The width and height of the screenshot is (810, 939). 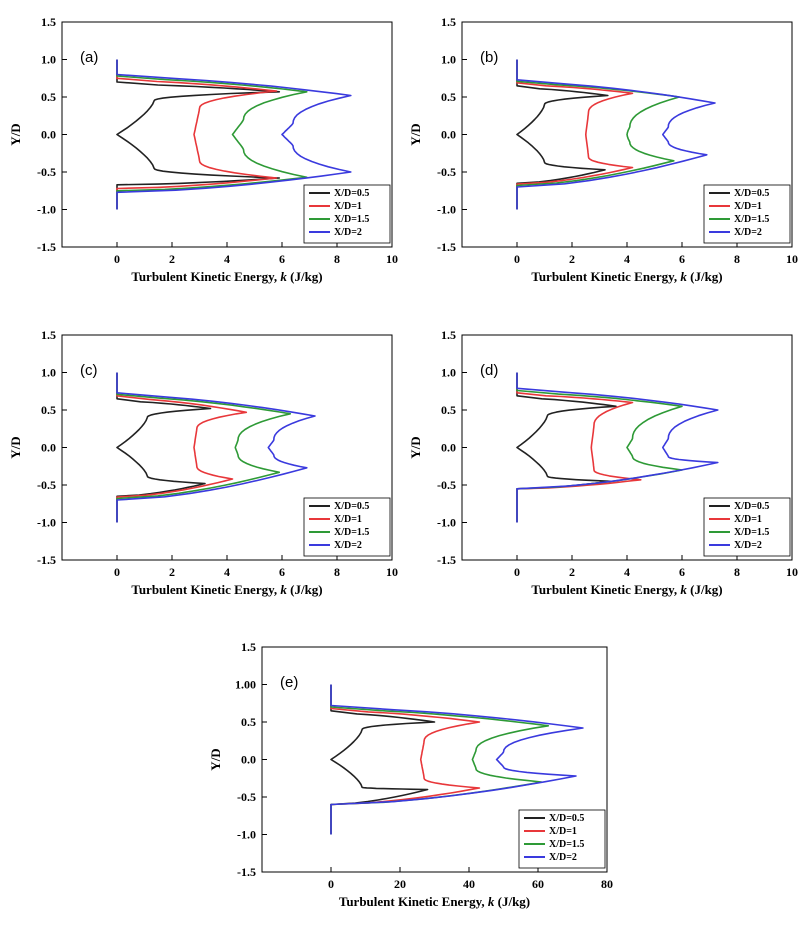 I want to click on panel-label: (a), so click(x=89, y=57).